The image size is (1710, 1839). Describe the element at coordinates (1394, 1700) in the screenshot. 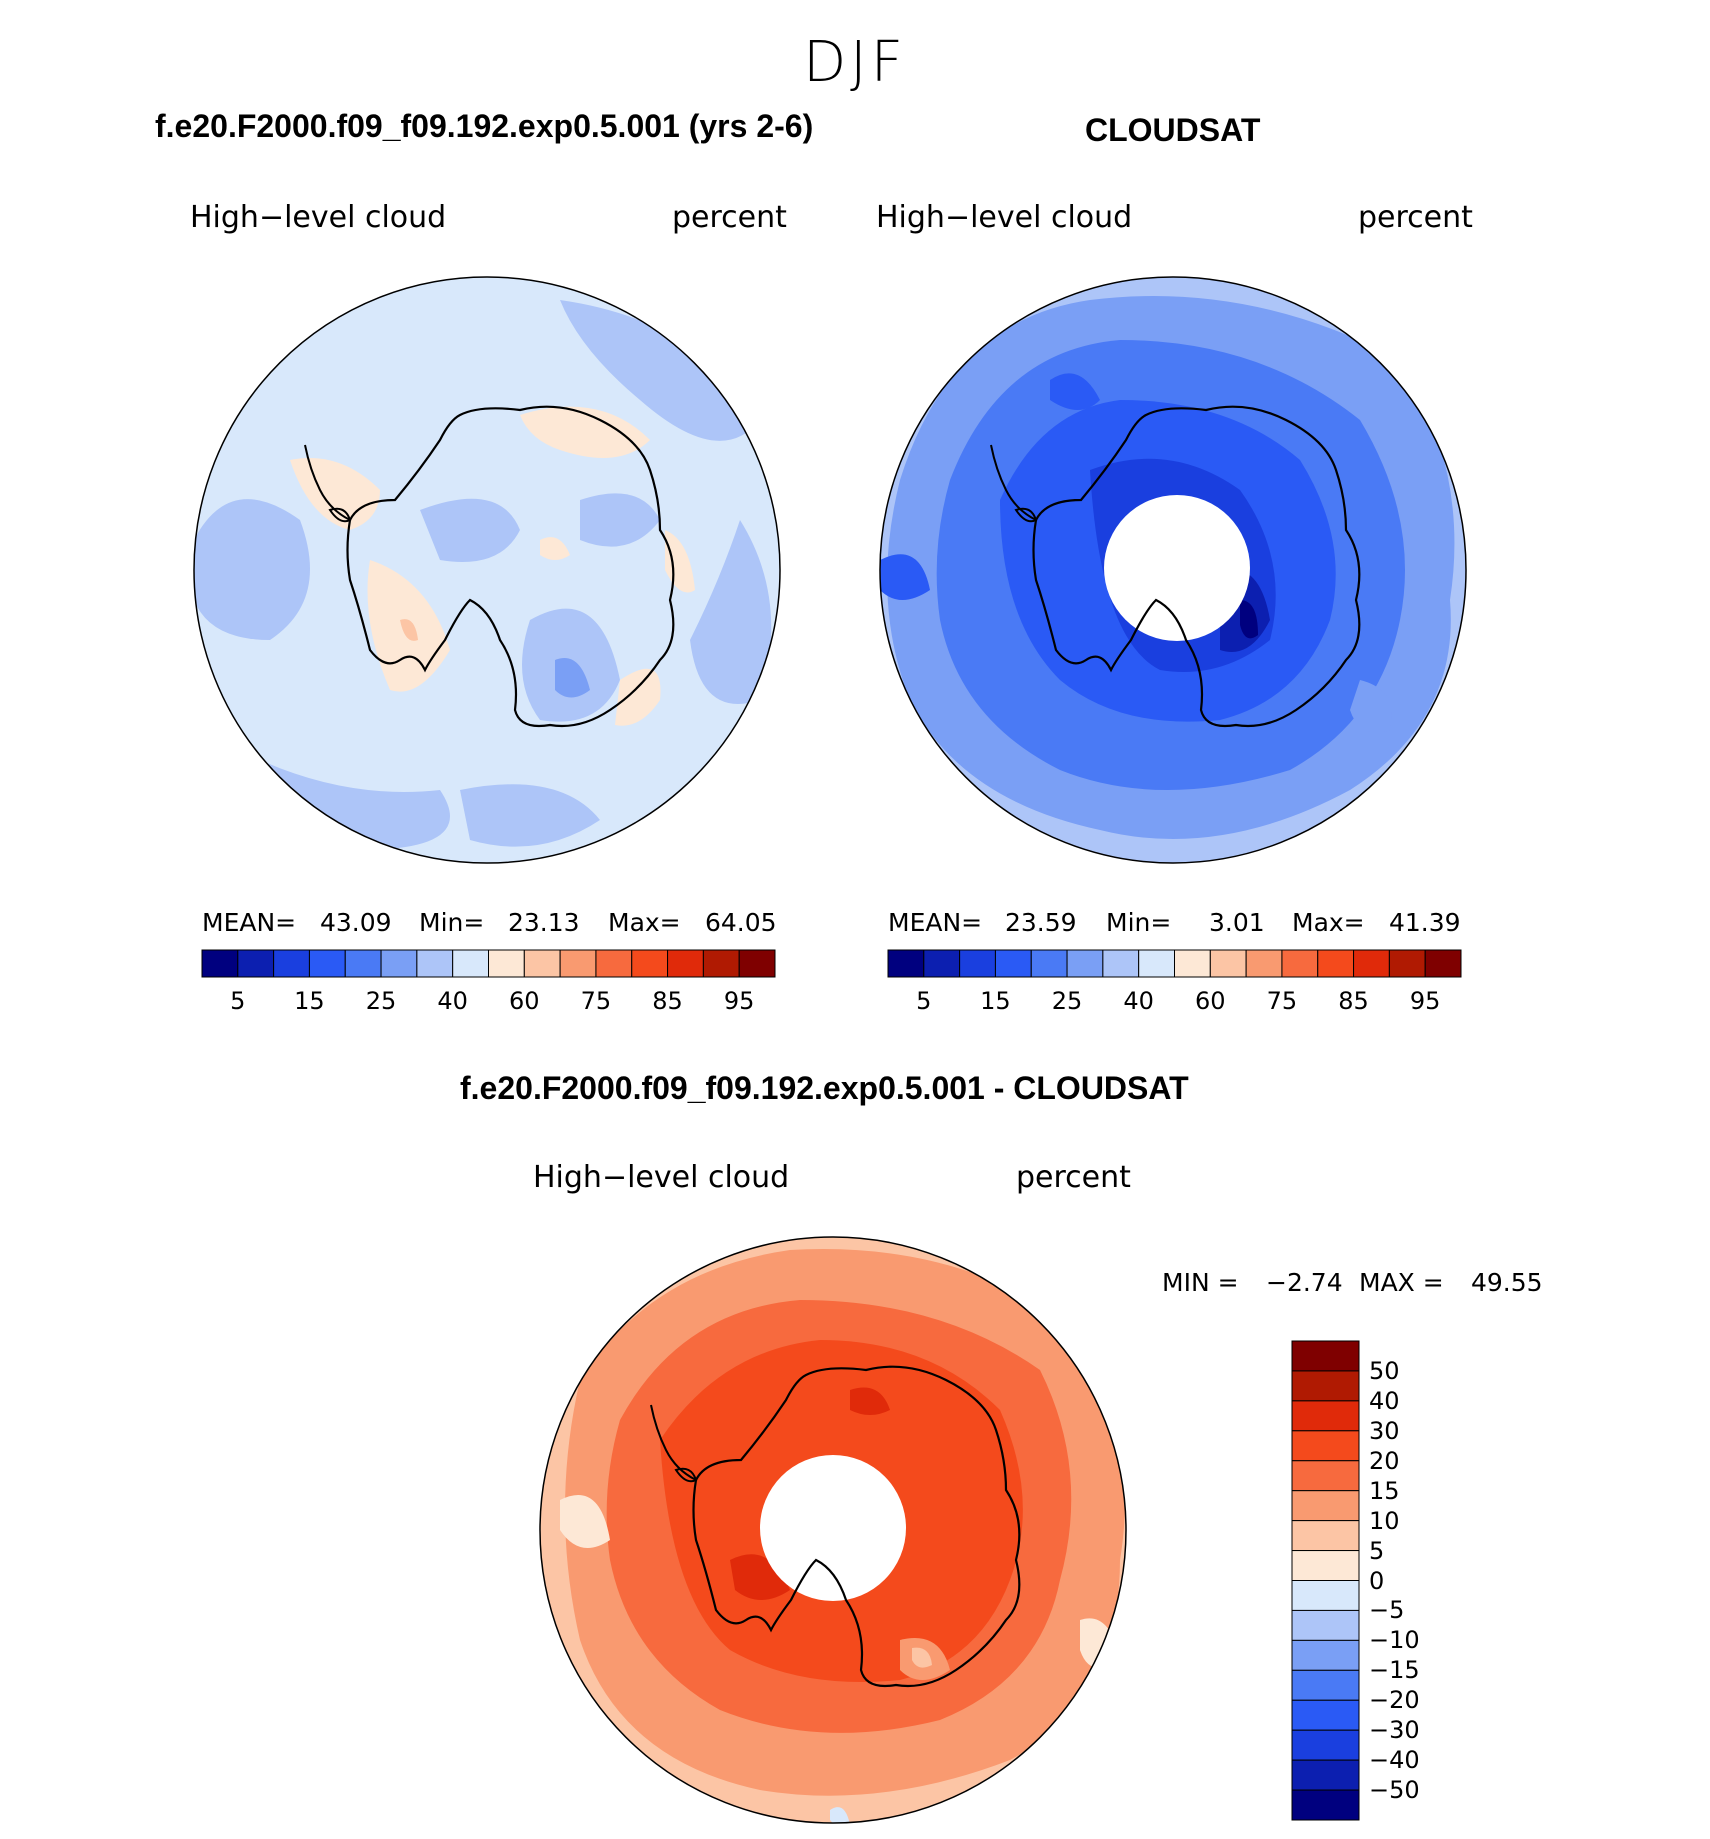

I see `diff-colorbar-tick: −20` at that location.